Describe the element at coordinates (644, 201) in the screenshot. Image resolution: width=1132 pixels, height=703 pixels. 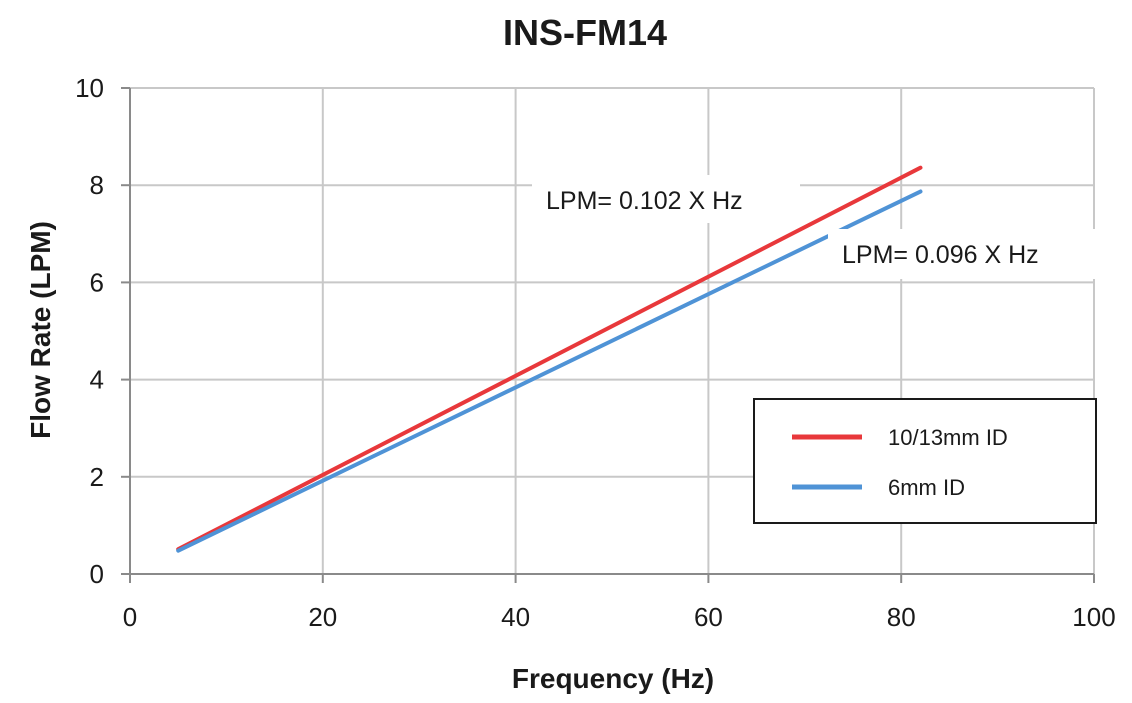
I see `equation-annotation: LPM= 0.102 X Hz` at that location.